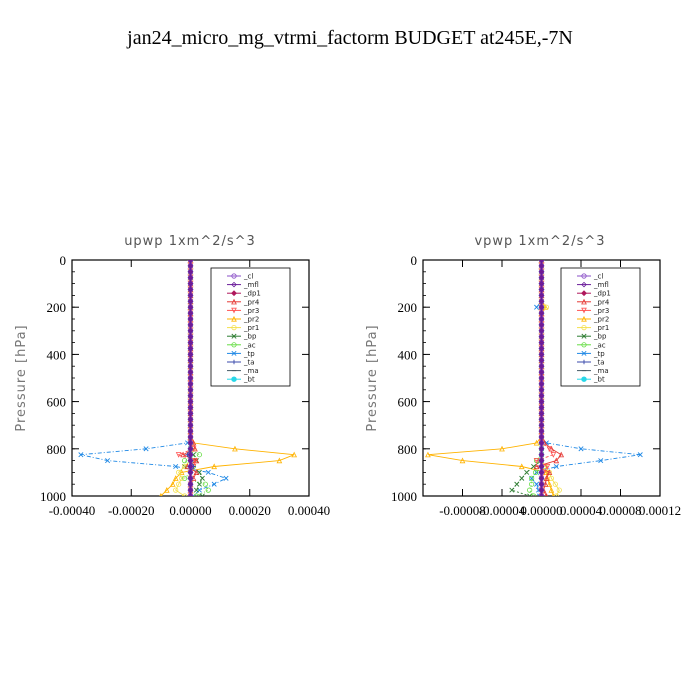 The height and width of the screenshot is (700, 700). Describe the element at coordinates (601, 302) in the screenshot. I see `legend-label: _pr4` at that location.